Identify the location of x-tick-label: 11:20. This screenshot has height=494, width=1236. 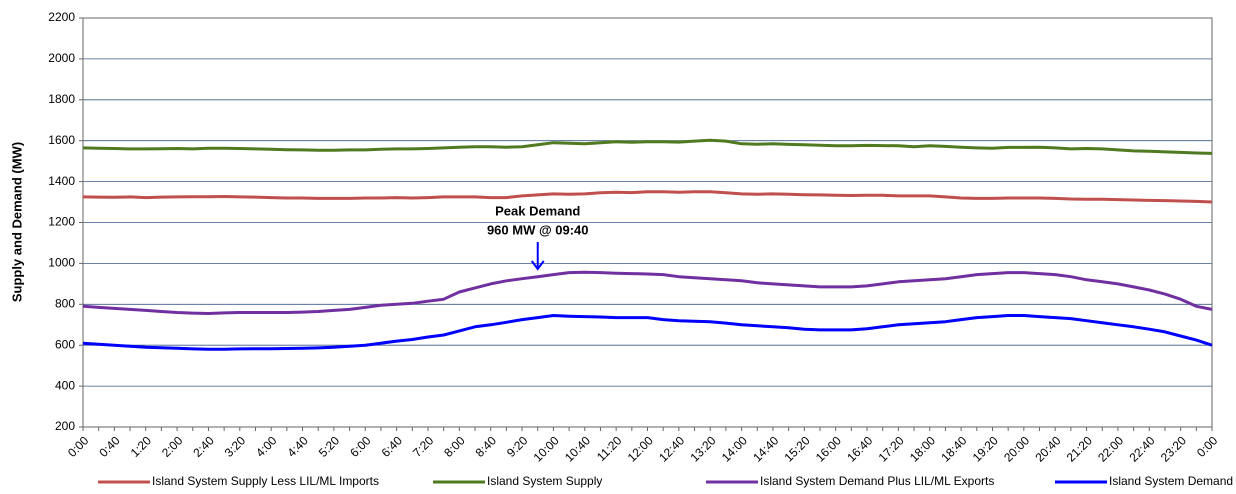
(609, 448).